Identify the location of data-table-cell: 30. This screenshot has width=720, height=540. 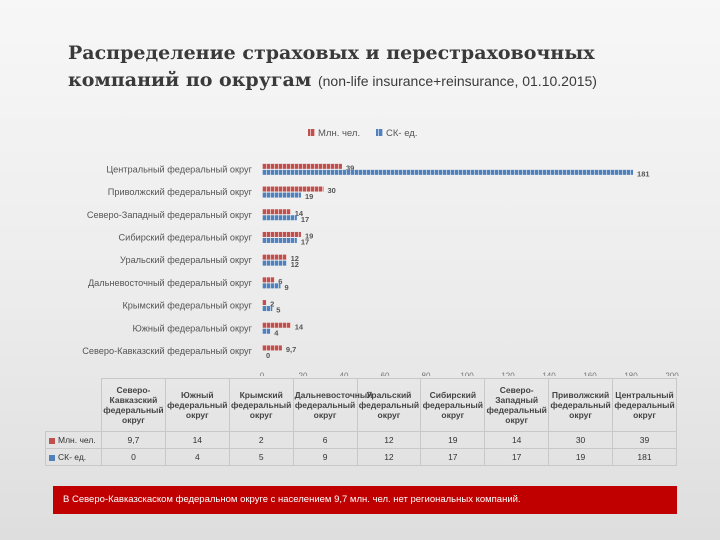
(580, 440).